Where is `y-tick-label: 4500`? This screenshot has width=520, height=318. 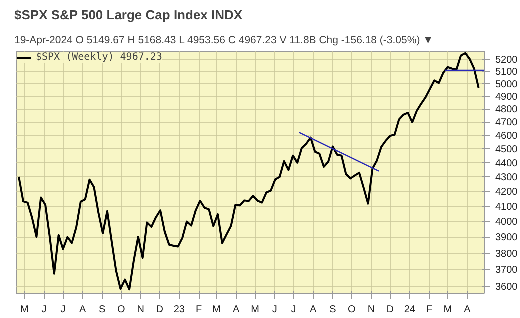
y-tick-label: 4500 is located at coordinates (507, 150).